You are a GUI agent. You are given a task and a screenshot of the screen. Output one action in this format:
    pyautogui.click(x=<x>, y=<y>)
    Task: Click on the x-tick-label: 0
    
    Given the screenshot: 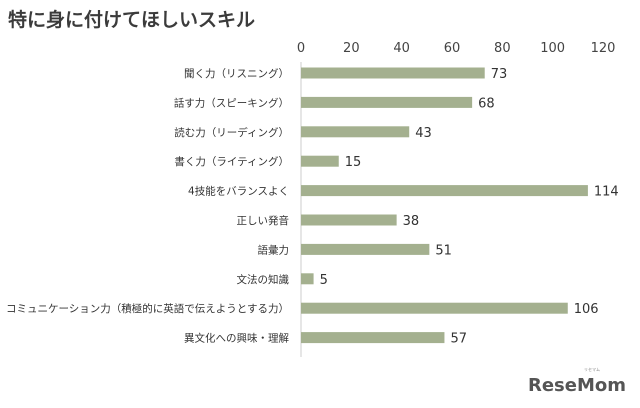 What is the action you would take?
    pyautogui.click(x=301, y=48)
    